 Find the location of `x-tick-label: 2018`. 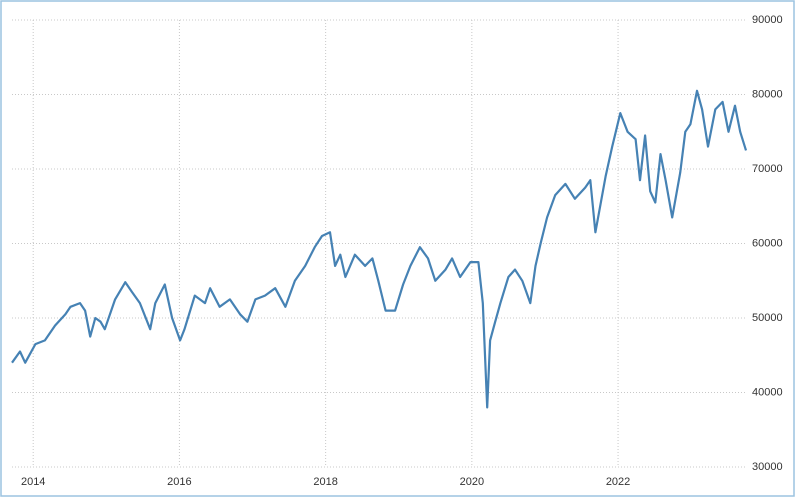

x-tick-label: 2018 is located at coordinates (325, 482).